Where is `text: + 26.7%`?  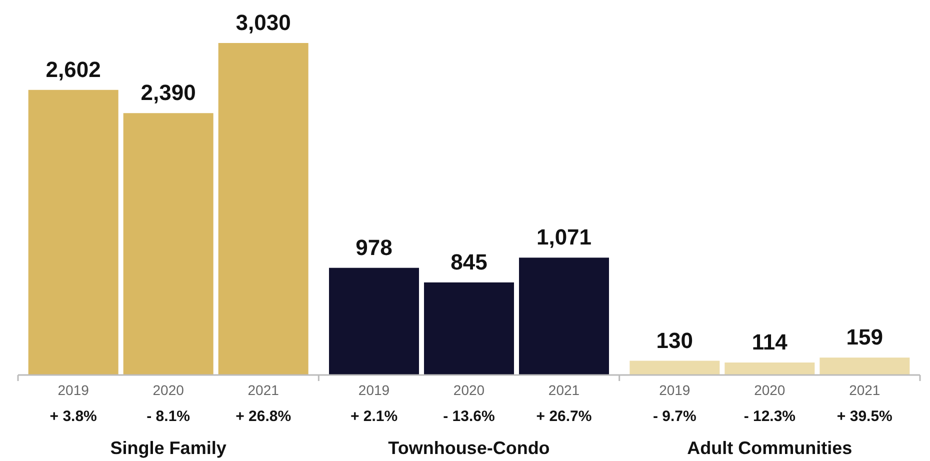
text: + 26.7% is located at coordinates (564, 416).